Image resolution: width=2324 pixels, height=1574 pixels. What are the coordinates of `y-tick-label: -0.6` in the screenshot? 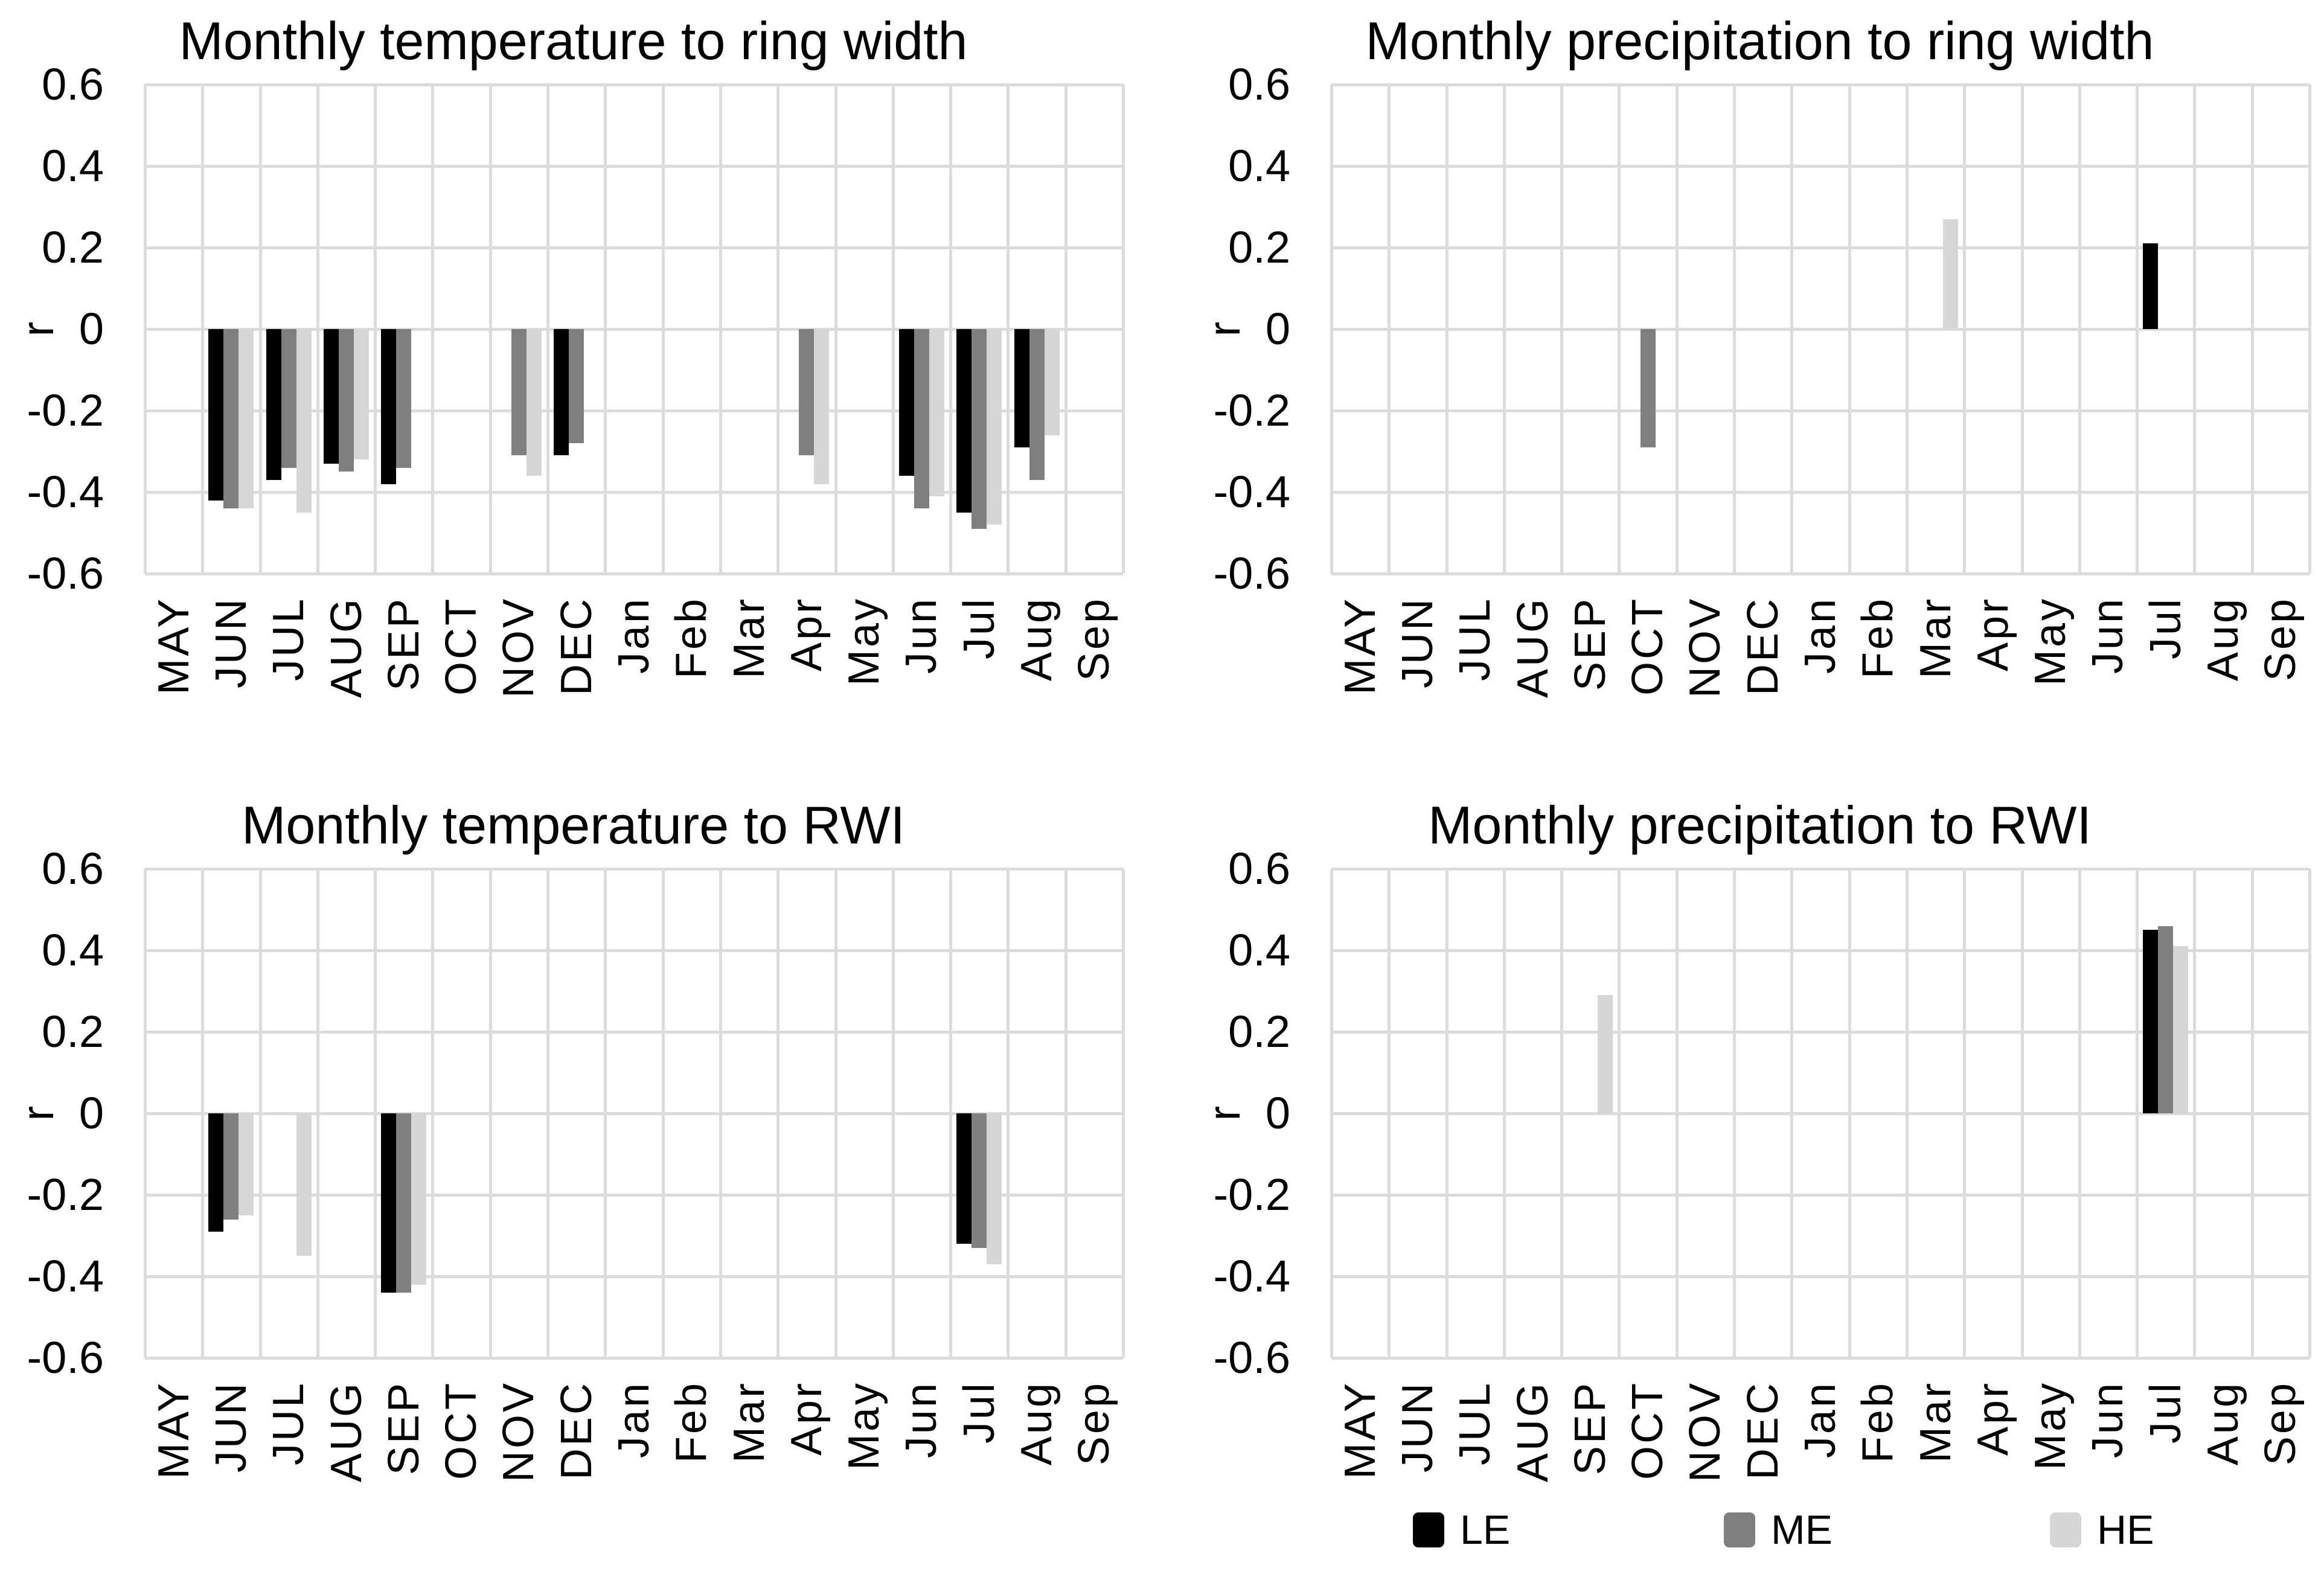 It's located at (1252, 1358).